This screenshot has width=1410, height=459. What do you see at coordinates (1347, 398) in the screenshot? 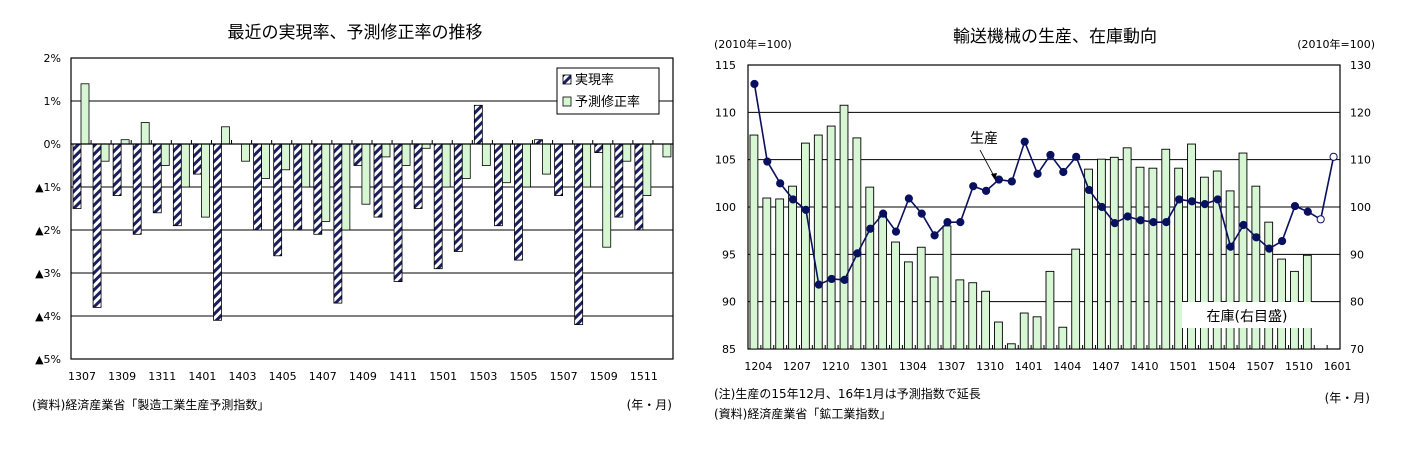
I see `right-unit-label: (年・月)` at bounding box center [1347, 398].